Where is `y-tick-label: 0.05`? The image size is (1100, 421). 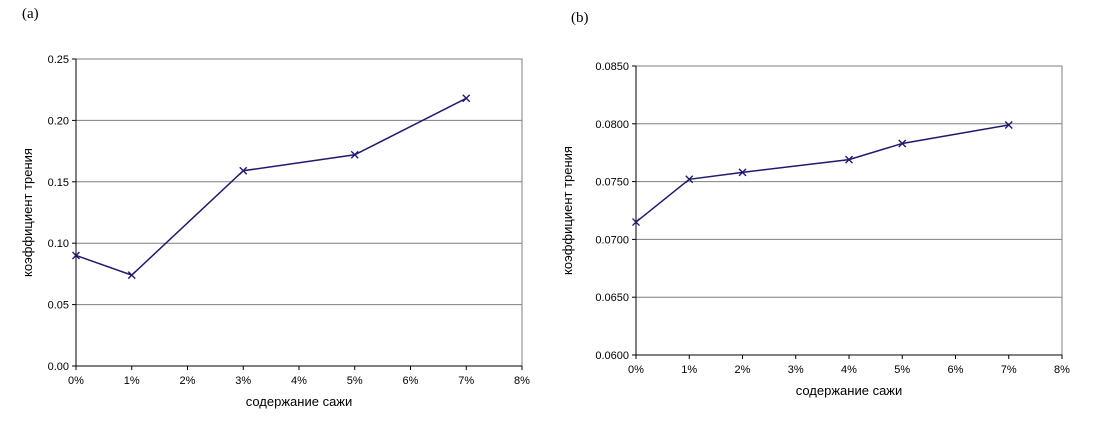
y-tick-label: 0.05 is located at coordinates (58, 306).